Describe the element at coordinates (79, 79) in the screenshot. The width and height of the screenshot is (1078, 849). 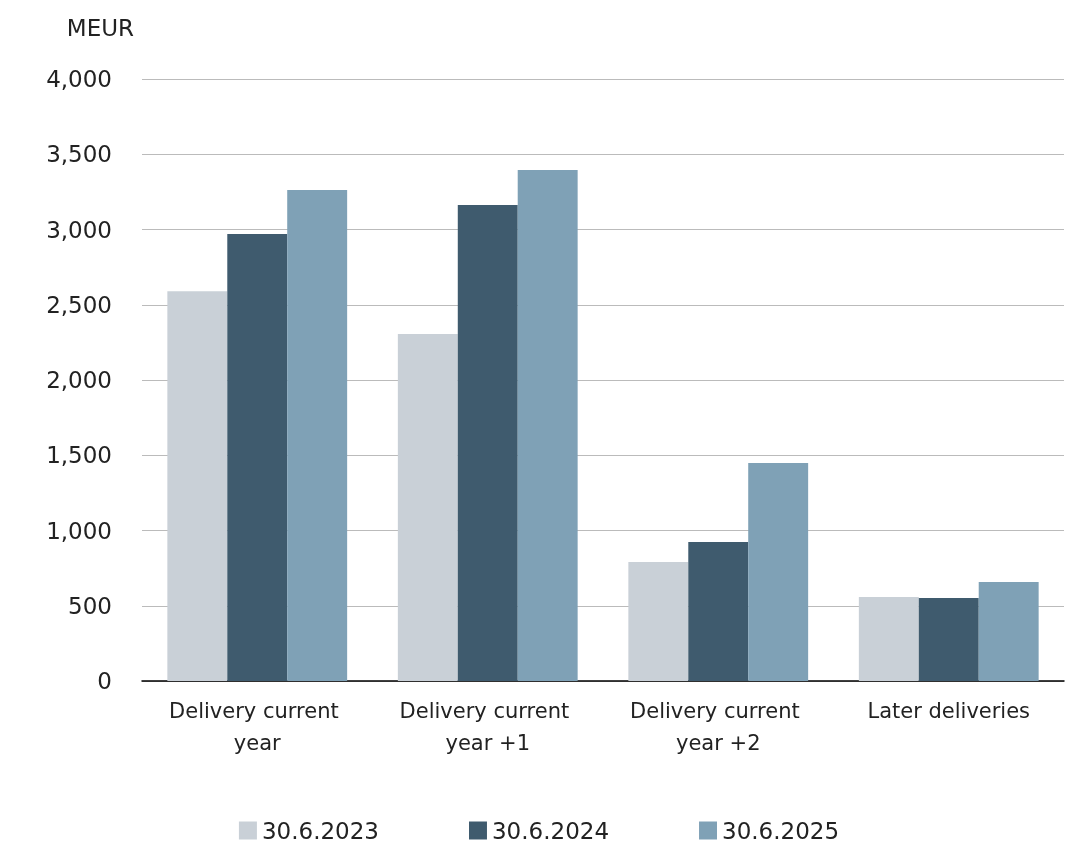
I see `y-tick-label: 4,000` at that location.